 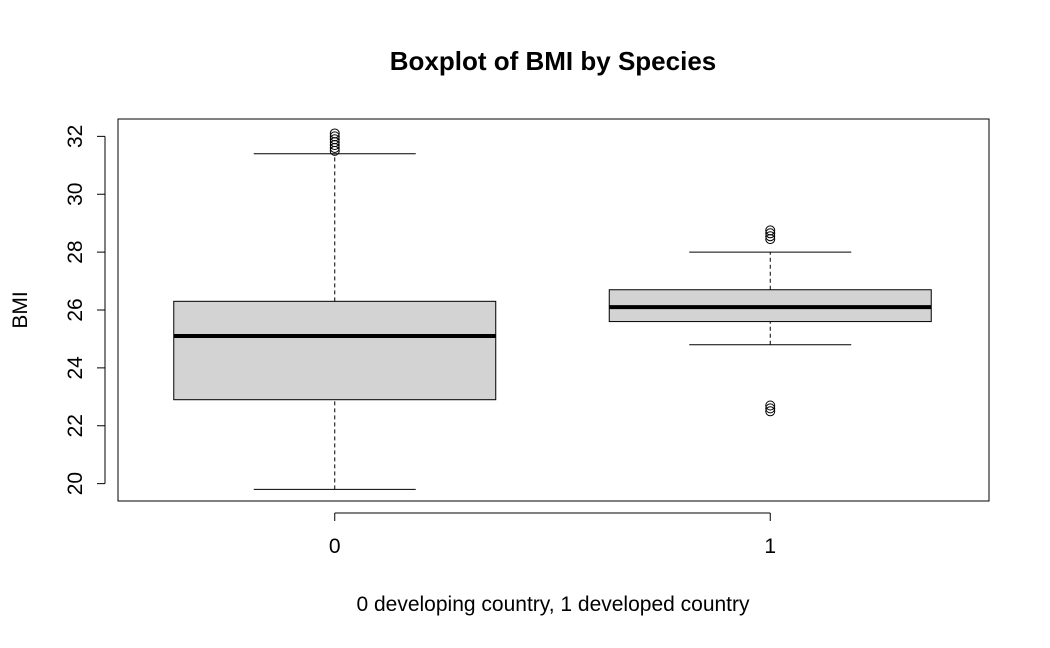 What do you see at coordinates (75, 136) in the screenshot?
I see `y-tick-label: 32` at bounding box center [75, 136].